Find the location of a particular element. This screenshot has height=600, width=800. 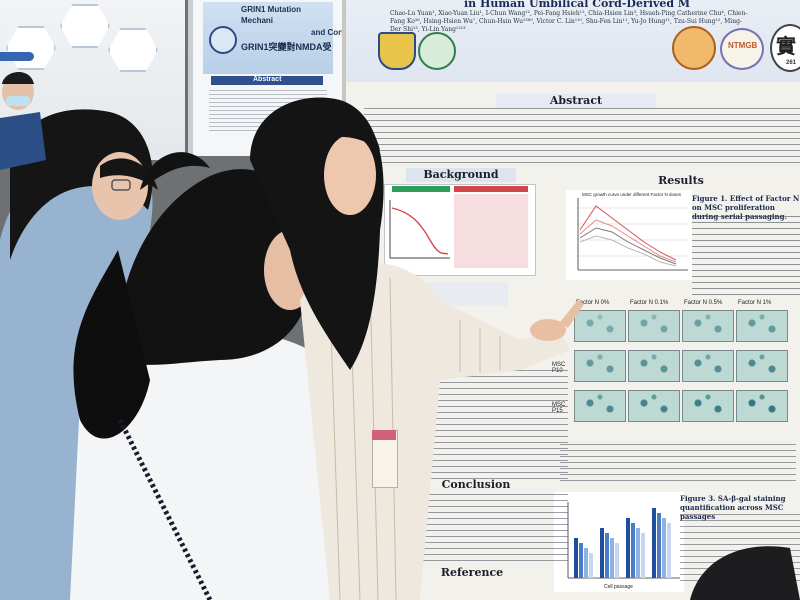

bar-chart-xlabel: Cell passage is located at coordinates (618, 587).